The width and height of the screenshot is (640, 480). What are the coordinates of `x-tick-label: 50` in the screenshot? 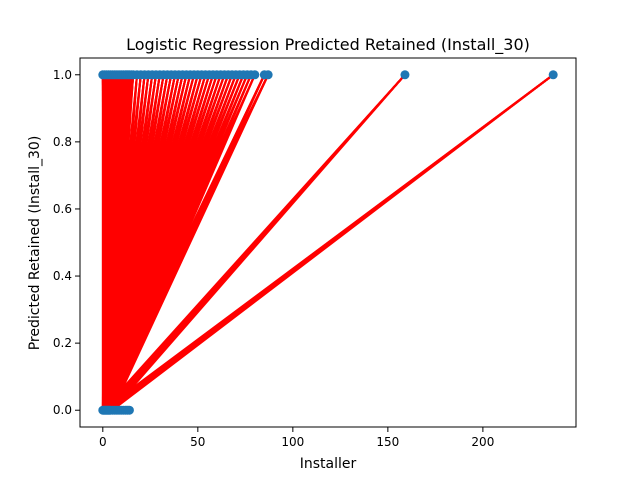 It's located at (197, 442).